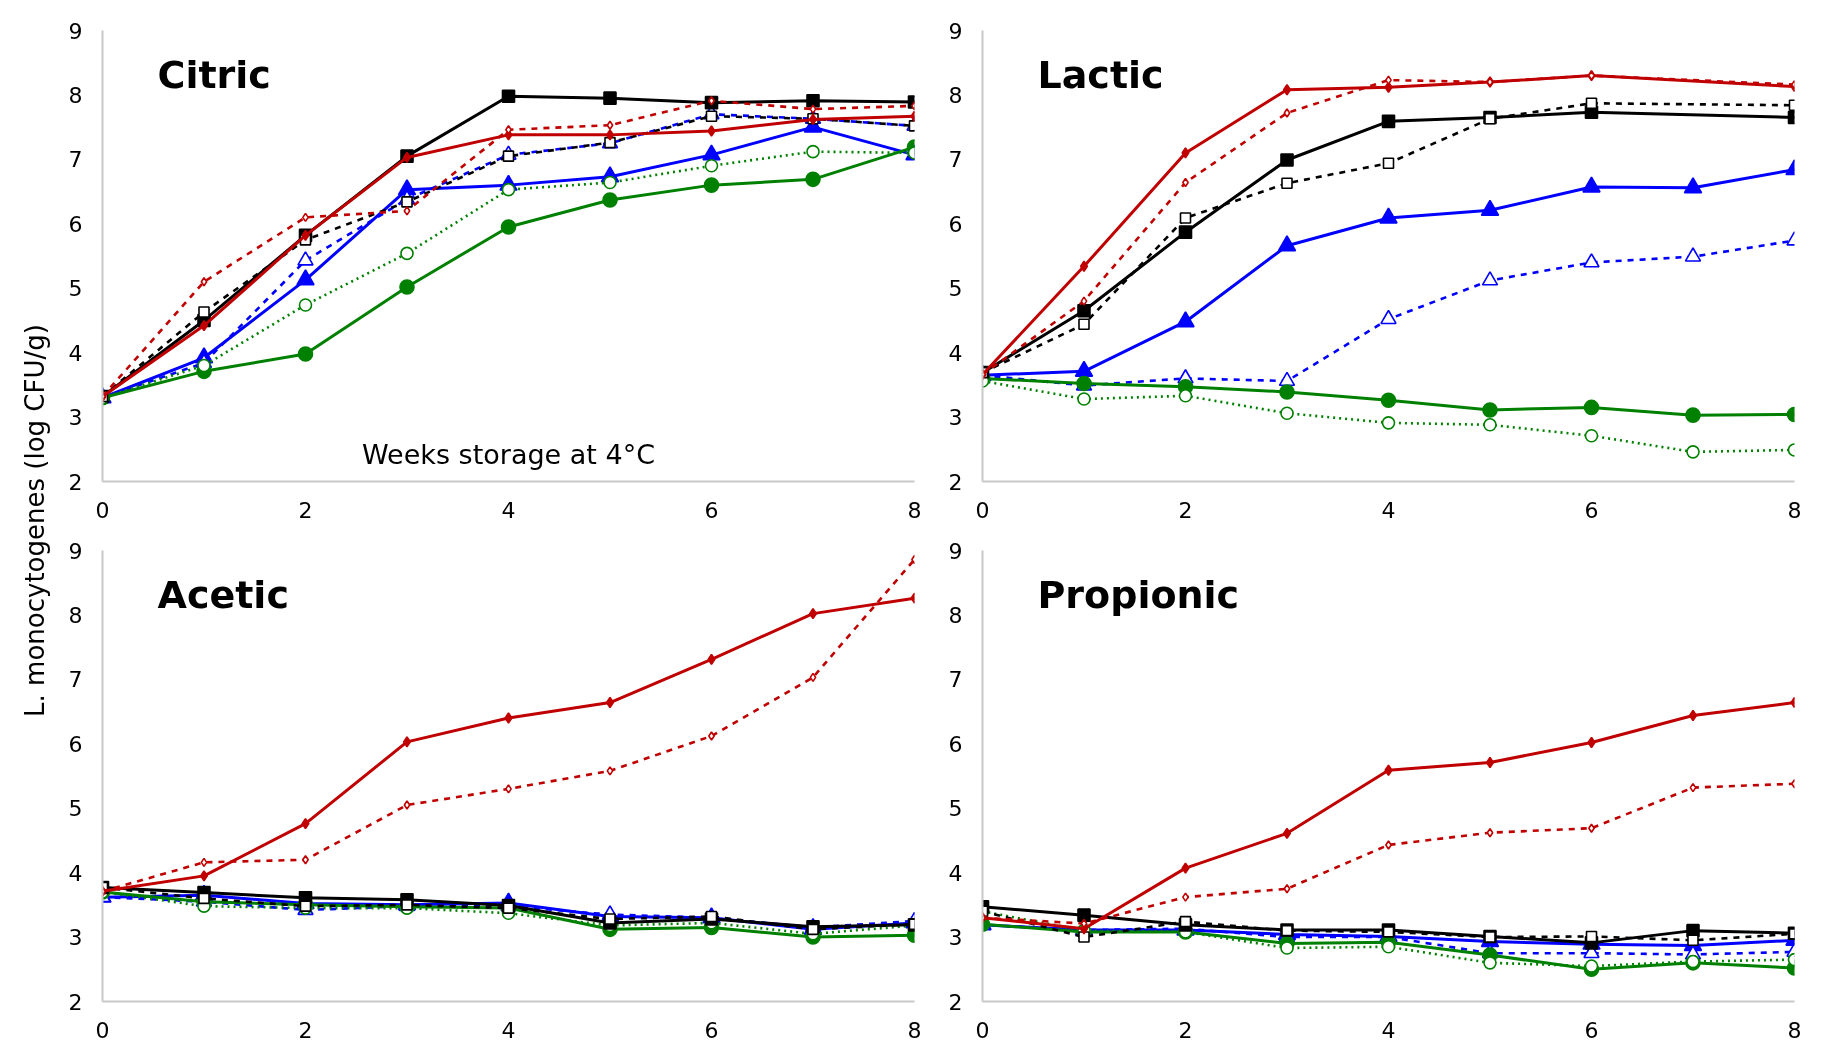 This screenshot has height=1040, width=1824. What do you see at coordinates (508, 454) in the screenshot?
I see `x-axis-title: Weeks storage at 4°C` at bounding box center [508, 454].